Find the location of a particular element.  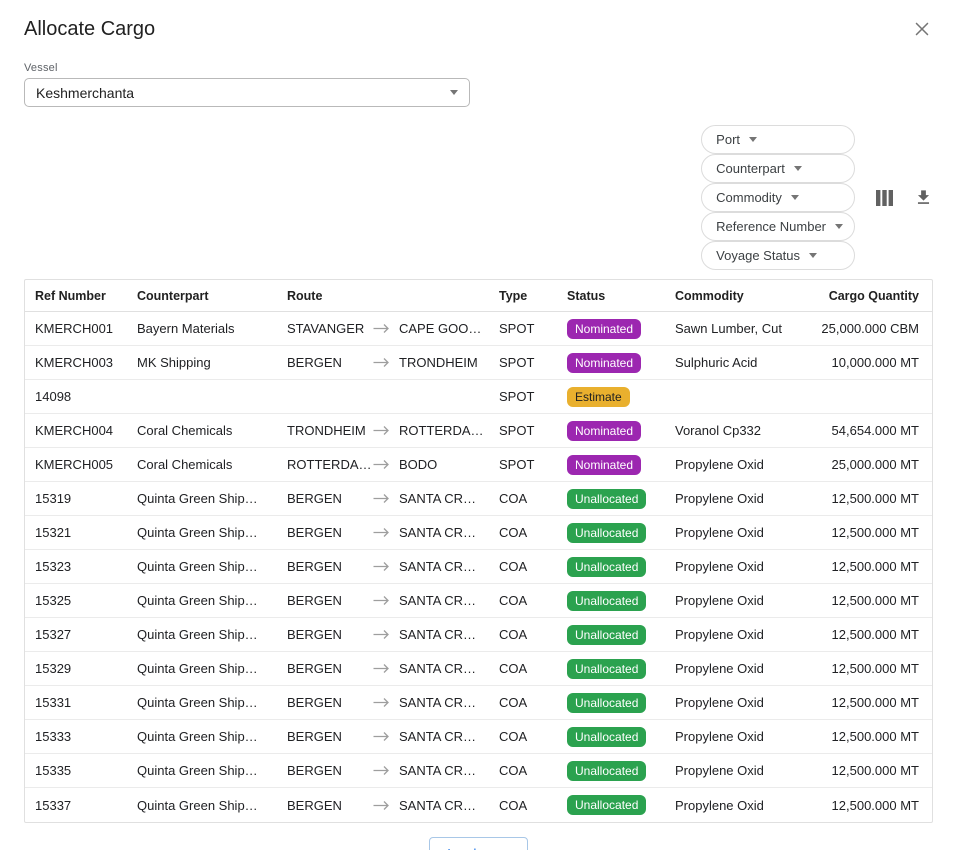

ref-cell: 15337 is located at coordinates (53, 805).